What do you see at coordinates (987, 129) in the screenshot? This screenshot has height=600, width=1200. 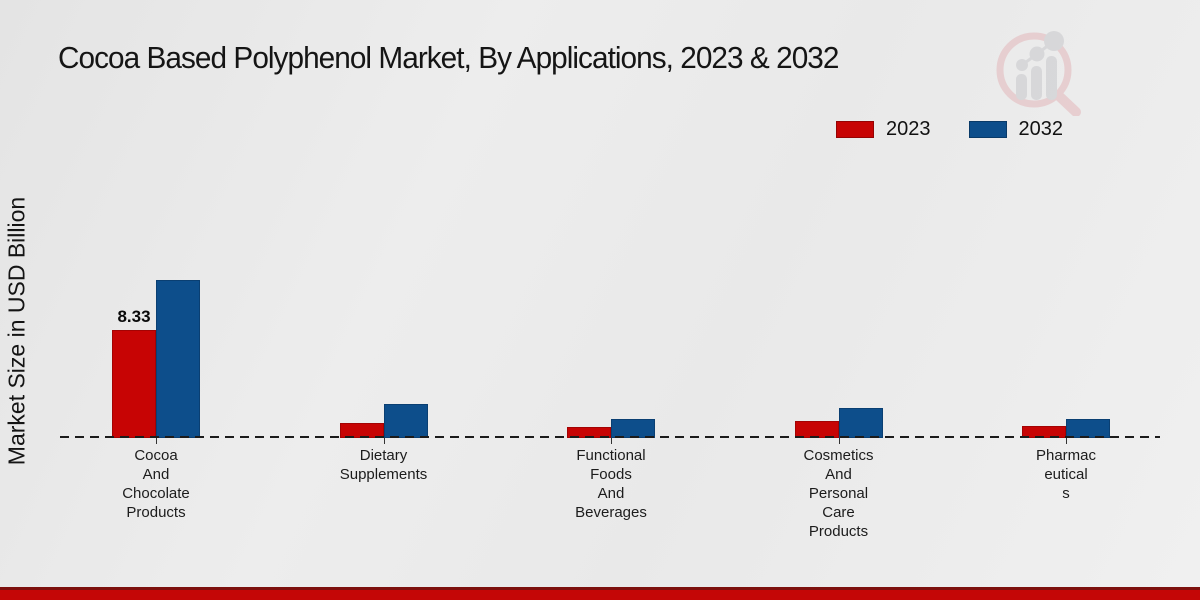 I see `legend-swatch-2032` at bounding box center [987, 129].